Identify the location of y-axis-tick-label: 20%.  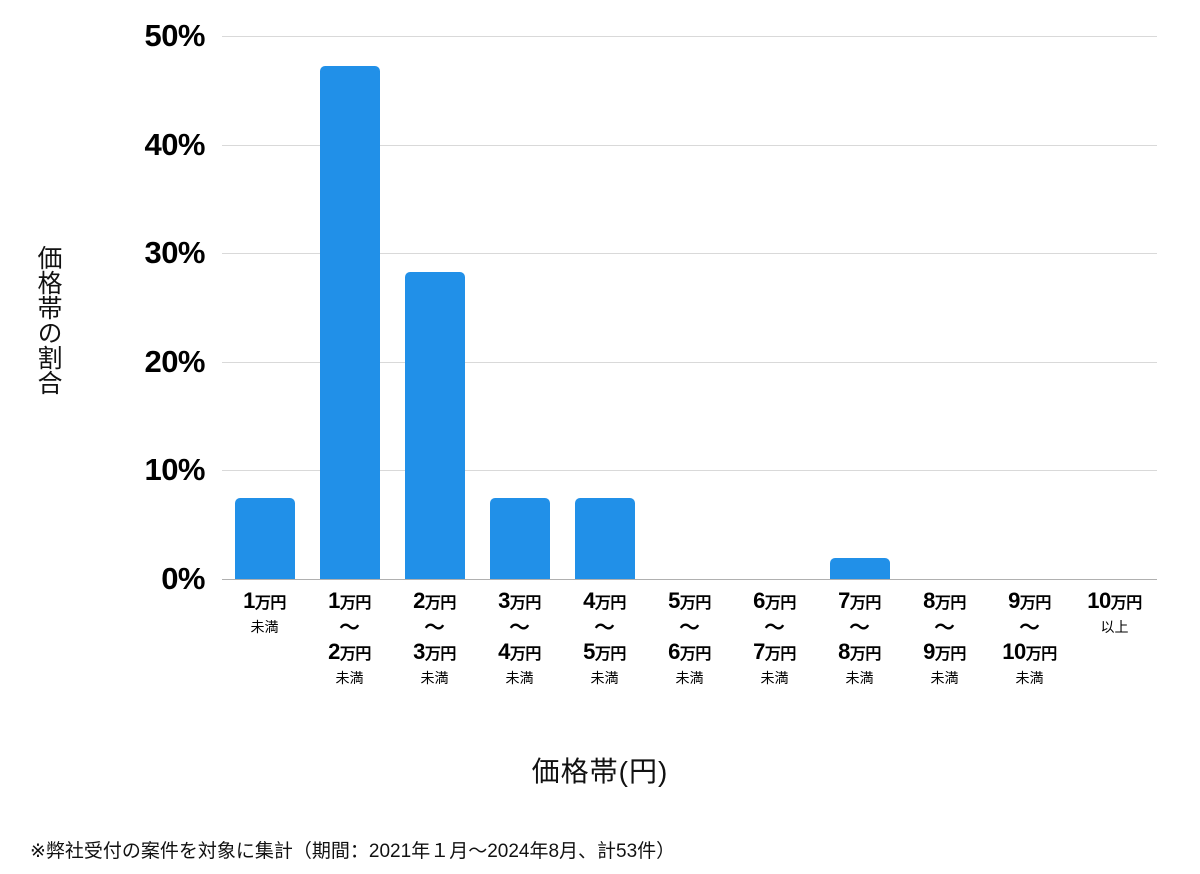
(174, 361).